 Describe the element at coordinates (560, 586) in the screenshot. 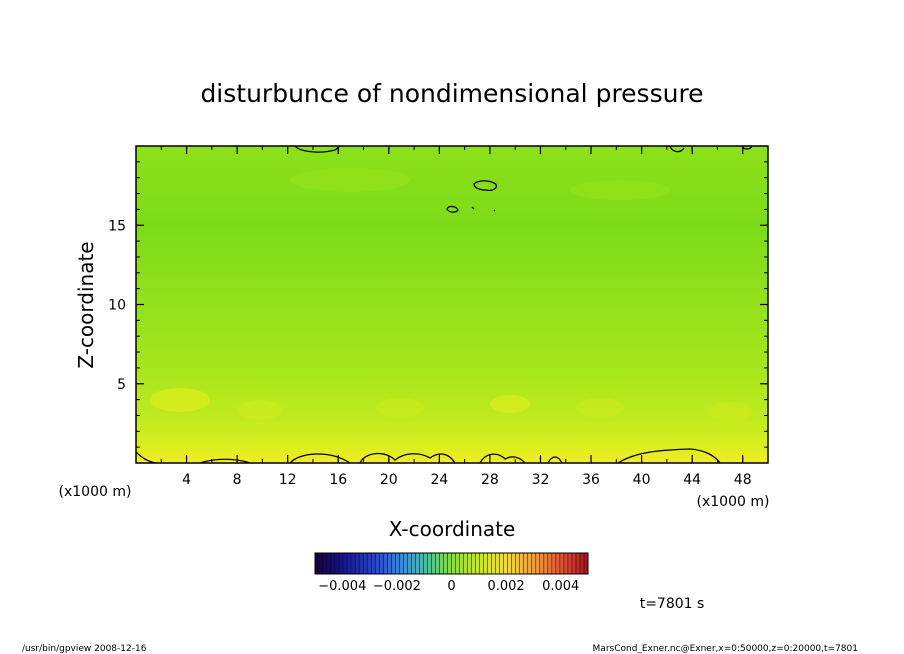

I see `colorbar-tick-label: 0.004` at that location.